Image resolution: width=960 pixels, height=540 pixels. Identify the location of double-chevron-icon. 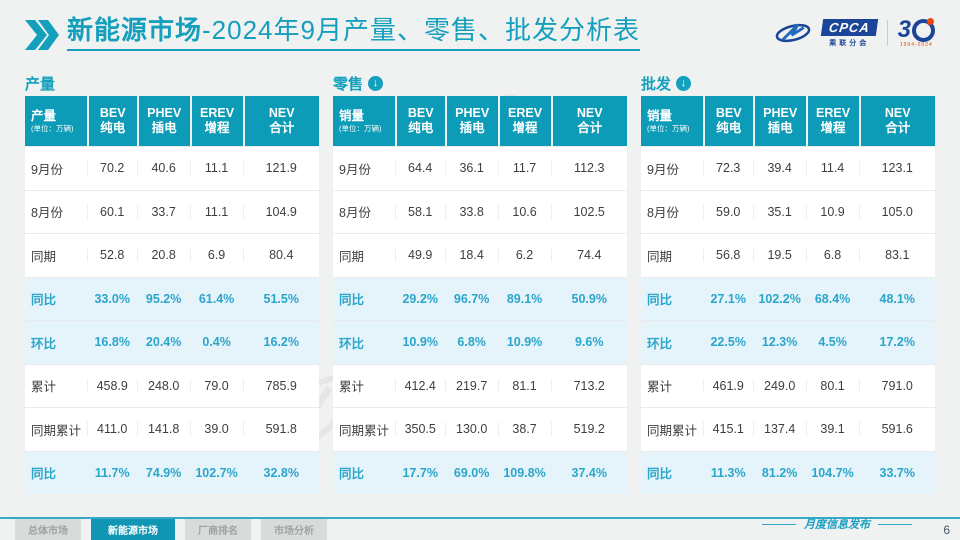
(42, 37).